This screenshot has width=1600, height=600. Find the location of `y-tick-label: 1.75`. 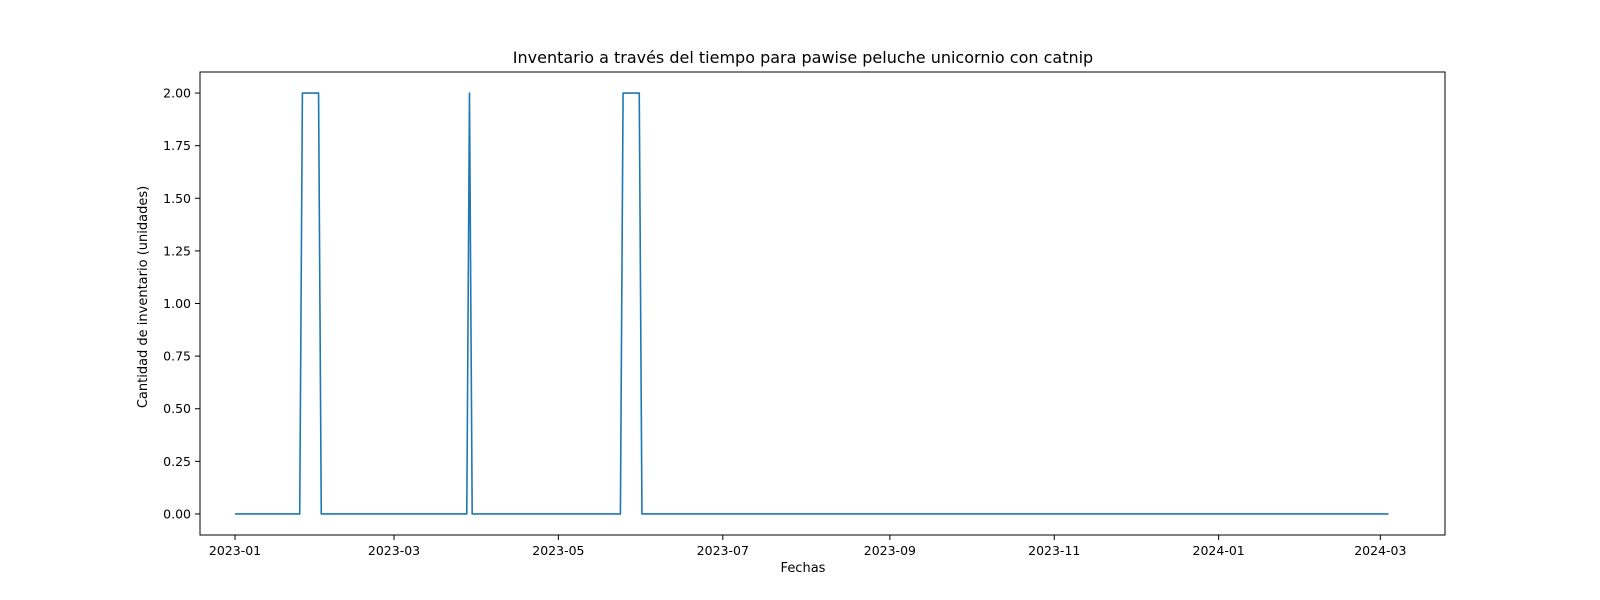

y-tick-label: 1.75 is located at coordinates (177, 145).